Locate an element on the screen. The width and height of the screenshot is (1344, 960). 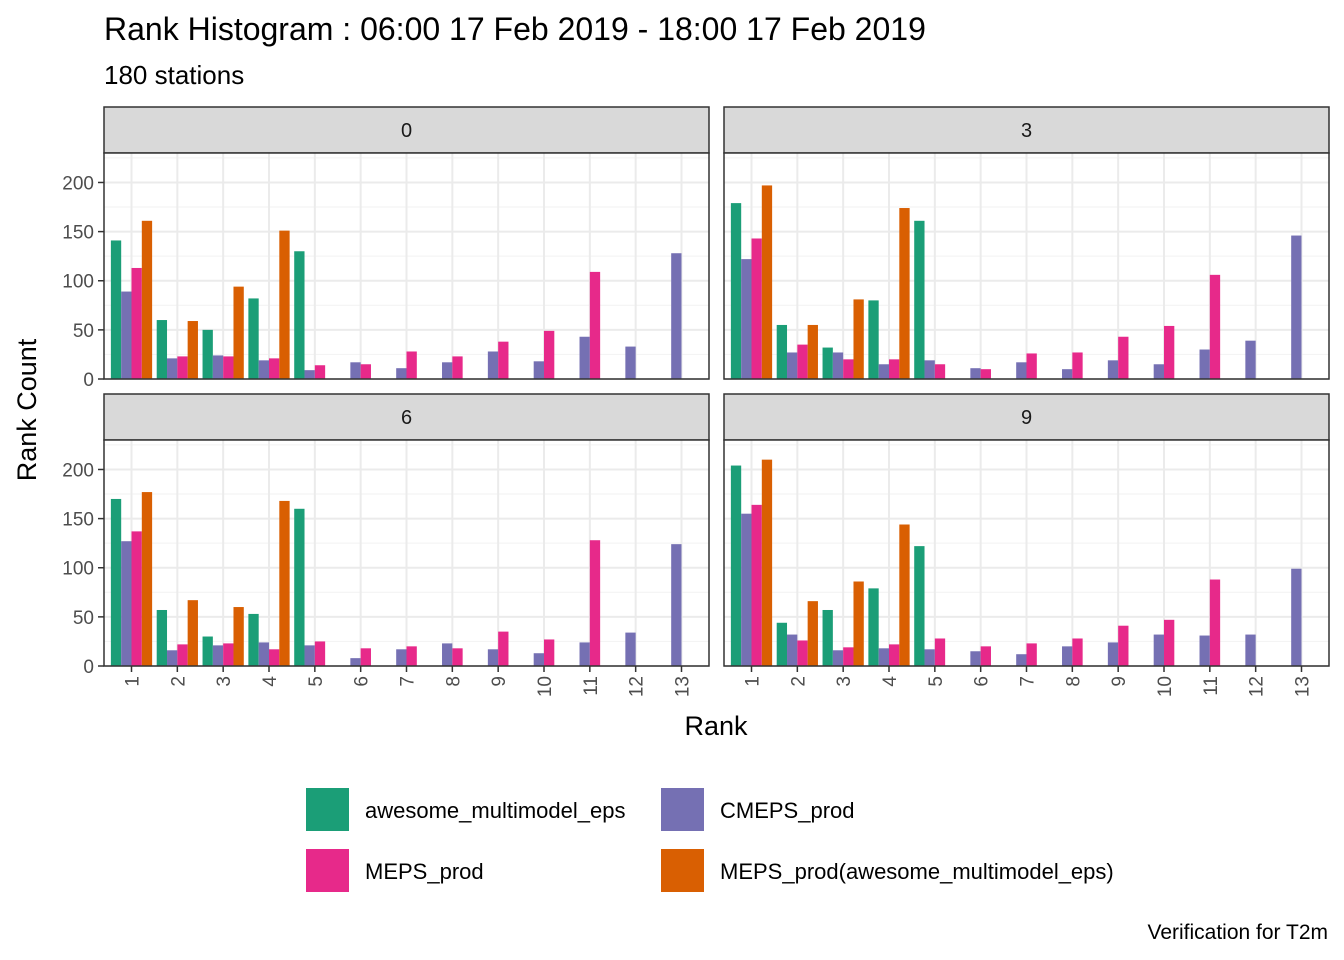
x-tick-label: 3 is located at coordinates (844, 681).